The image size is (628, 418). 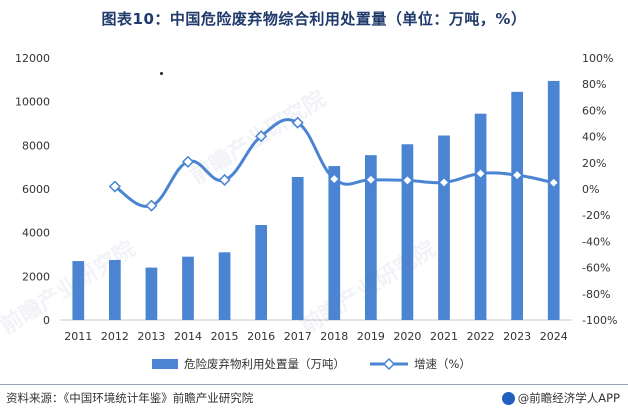 What do you see at coordinates (407, 336) in the screenshot?
I see `x-axis-tick-label: 2020` at bounding box center [407, 336].